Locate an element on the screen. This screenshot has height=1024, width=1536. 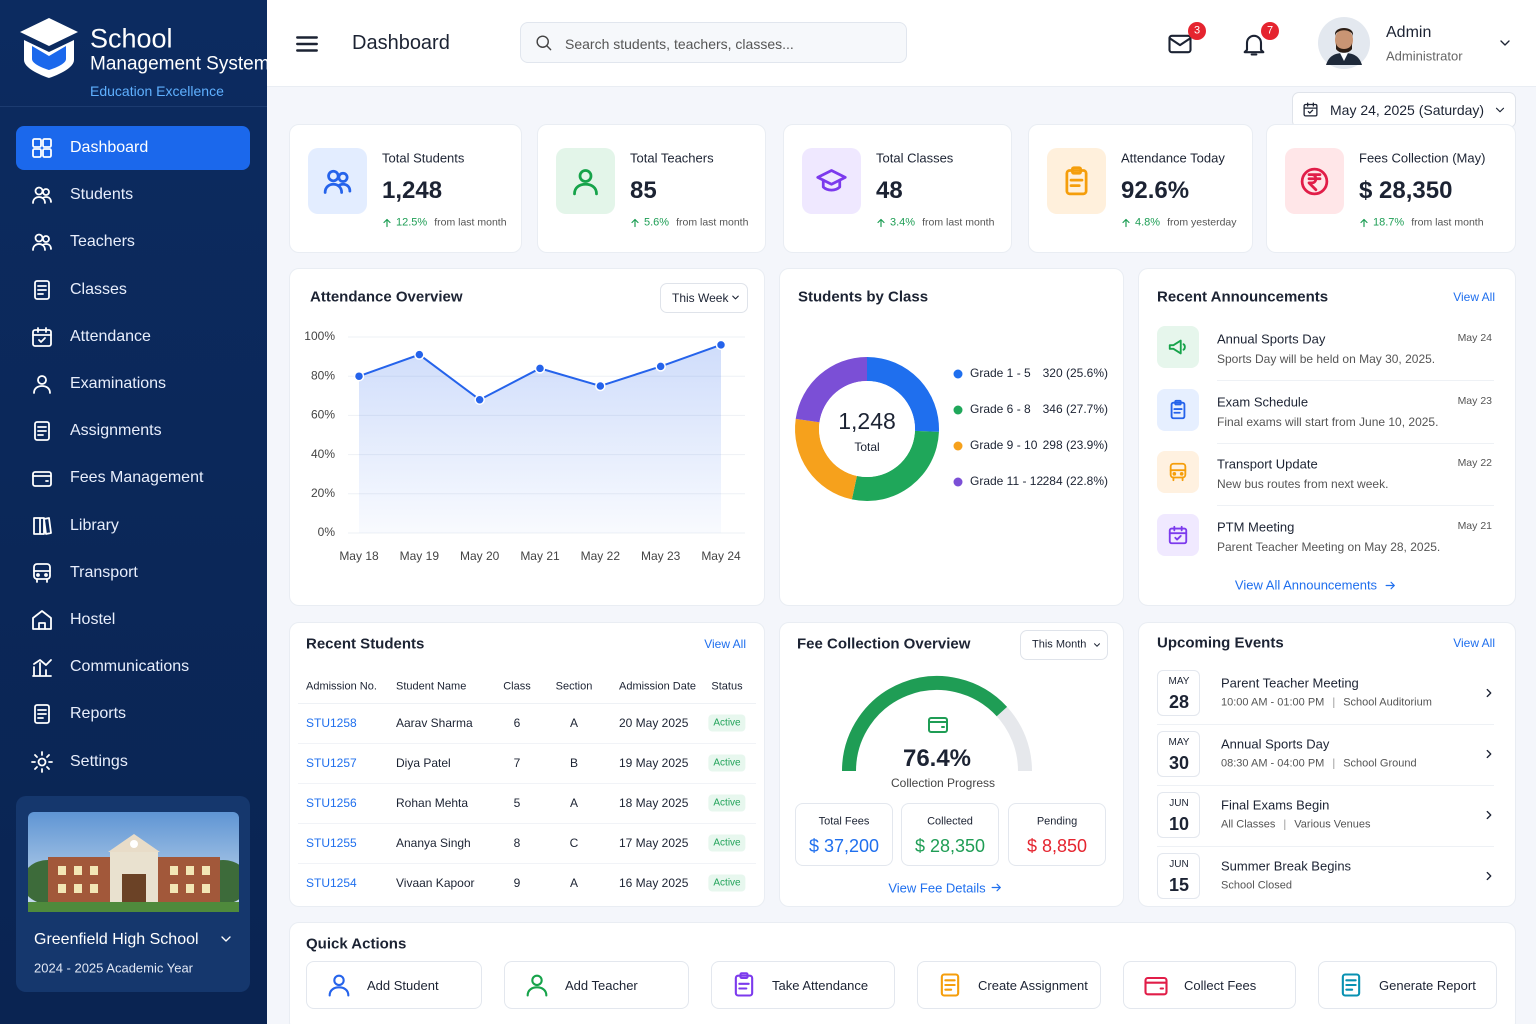
stat-change-row: 12.5% from last month is located at coordinates (451, 222).